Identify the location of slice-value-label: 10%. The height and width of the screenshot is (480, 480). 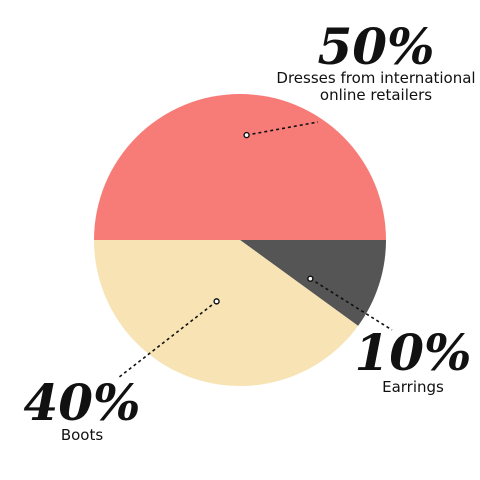
(412, 352).